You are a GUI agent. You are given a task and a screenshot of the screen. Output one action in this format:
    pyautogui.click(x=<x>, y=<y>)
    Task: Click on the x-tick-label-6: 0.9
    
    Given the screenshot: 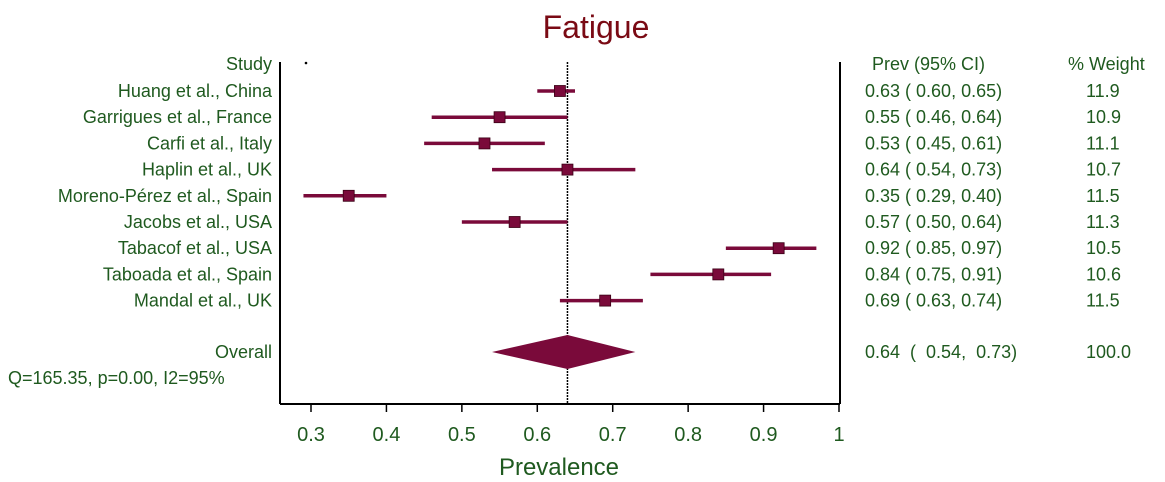 What is the action you would take?
    pyautogui.click(x=764, y=435)
    